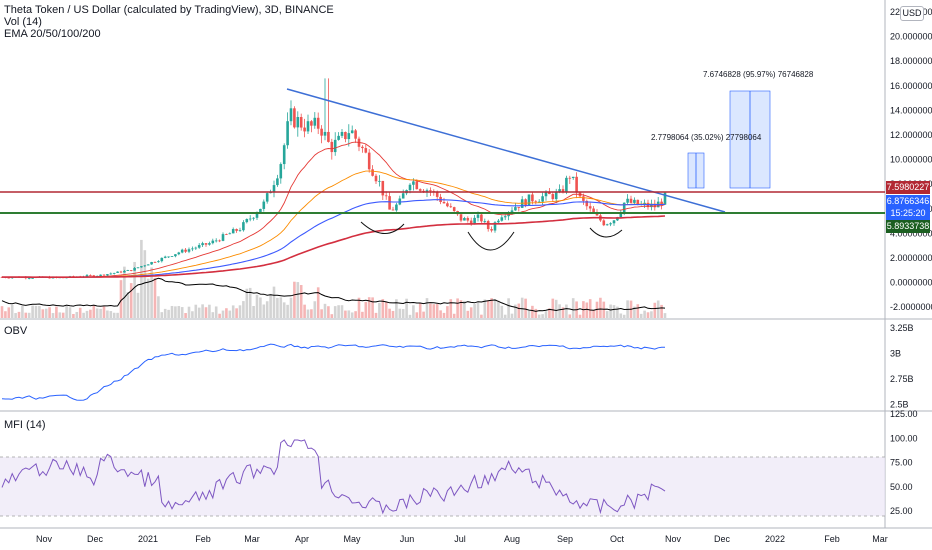  What do you see at coordinates (606, 232) in the screenshot?
I see `shoulder-curve-right` at bounding box center [606, 232].